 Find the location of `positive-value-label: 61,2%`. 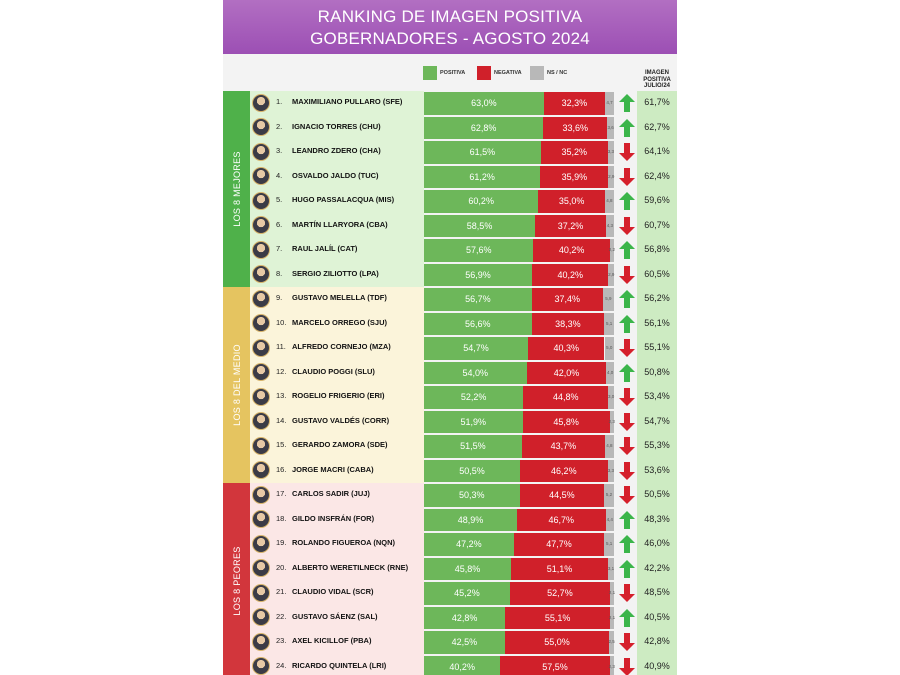

positive-value-label: 61,2% is located at coordinates (482, 176).